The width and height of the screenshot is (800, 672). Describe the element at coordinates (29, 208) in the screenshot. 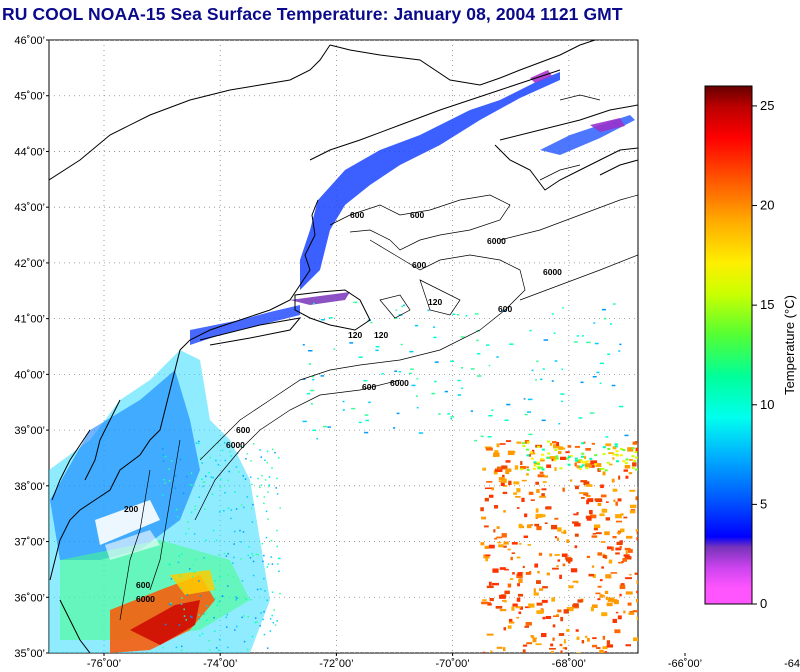

I see `latitude-label: 43˚00’` at that location.